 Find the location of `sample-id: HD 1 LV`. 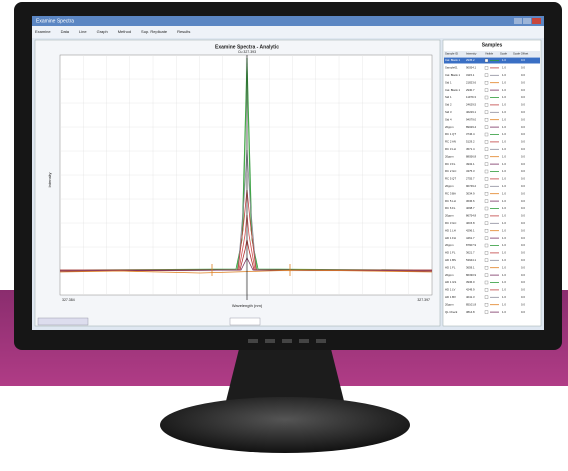

sample-id: HD 1 LV is located at coordinates (450, 290).